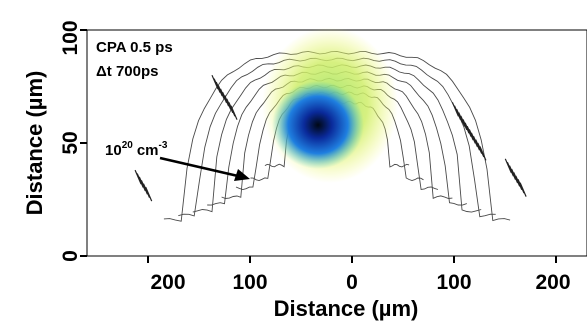 The image size is (587, 326). What do you see at coordinates (54, 141) in the screenshot?
I see `y-axis: 0 50 100 Distance (µm)` at bounding box center [54, 141].